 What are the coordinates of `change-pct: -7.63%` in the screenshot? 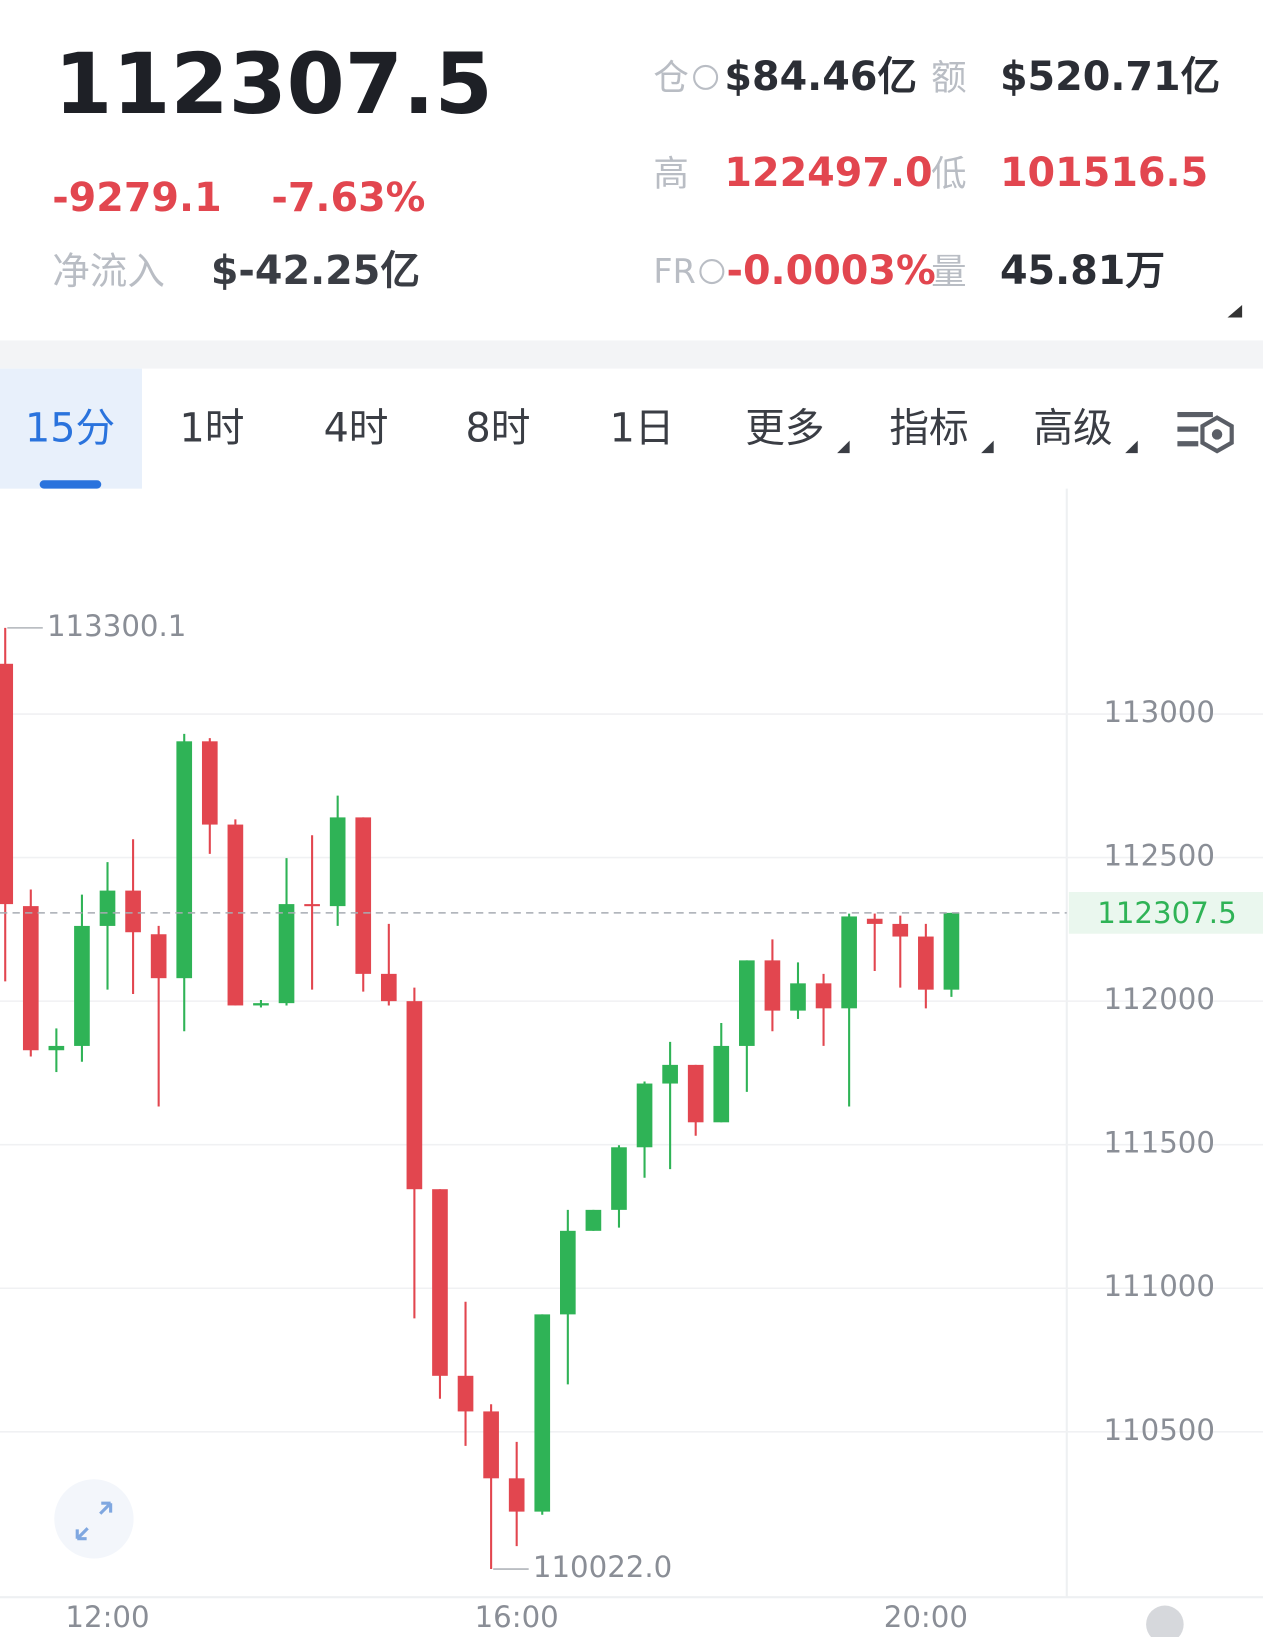 It's located at (348, 198).